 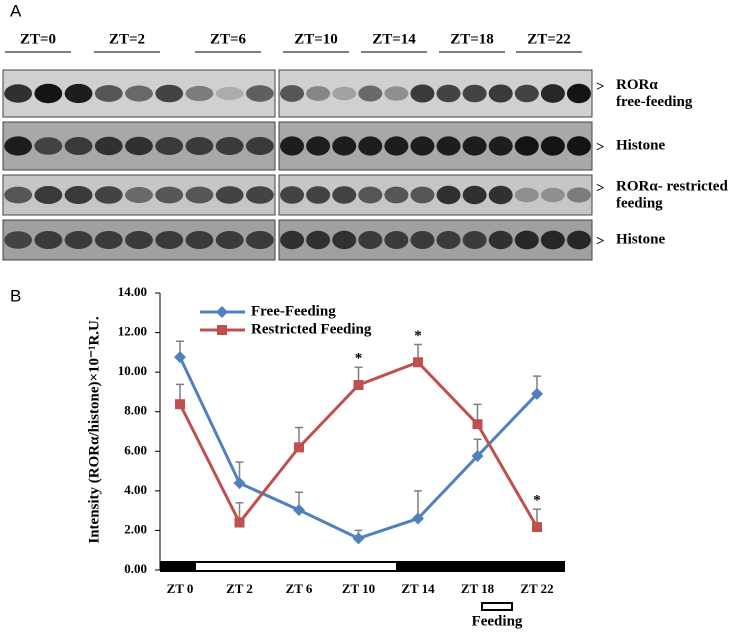 I want to click on y-tick-label: 10.00, so click(x=132, y=370).